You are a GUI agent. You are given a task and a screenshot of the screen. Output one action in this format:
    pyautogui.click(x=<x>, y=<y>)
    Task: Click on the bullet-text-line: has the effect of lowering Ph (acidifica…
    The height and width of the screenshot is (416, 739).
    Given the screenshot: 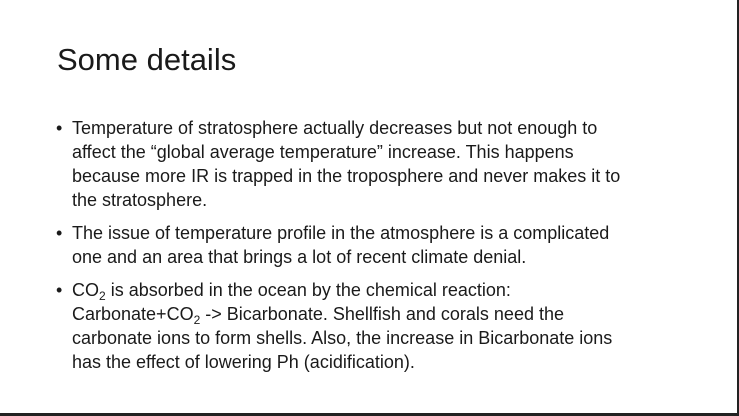 What is the action you would take?
    pyautogui.click(x=243, y=362)
    